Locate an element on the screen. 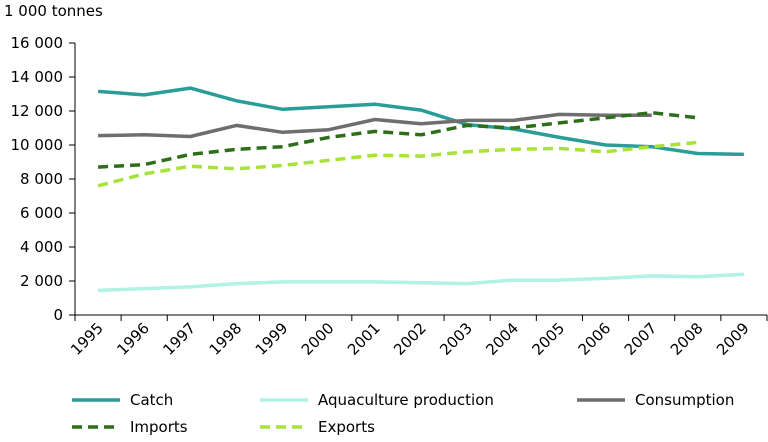  x-tick-label: 2001 is located at coordinates (364, 339).